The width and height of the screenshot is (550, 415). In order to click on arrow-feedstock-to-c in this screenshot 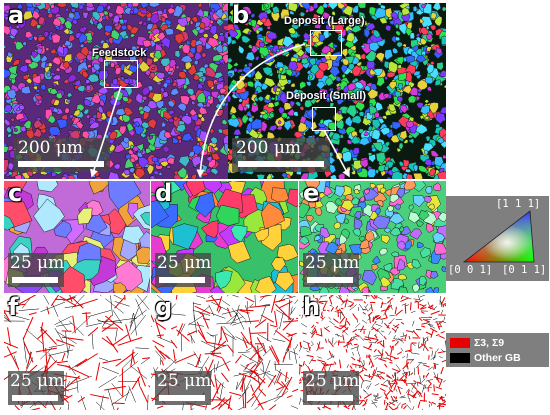, I will do `click(106, 131)`.